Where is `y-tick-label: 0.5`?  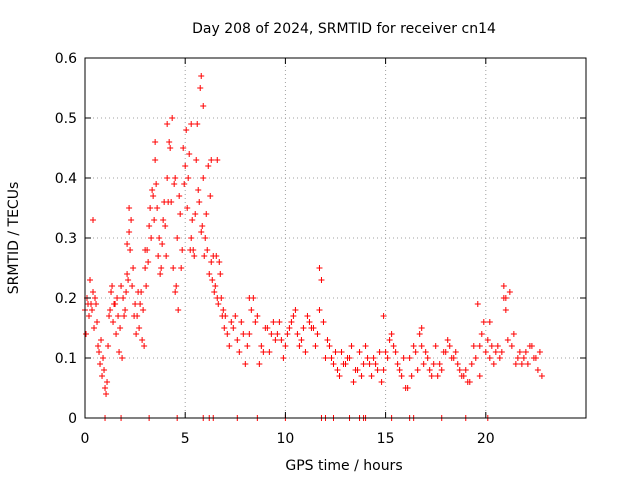
y-tick-label: 0.5 is located at coordinates (66, 119).